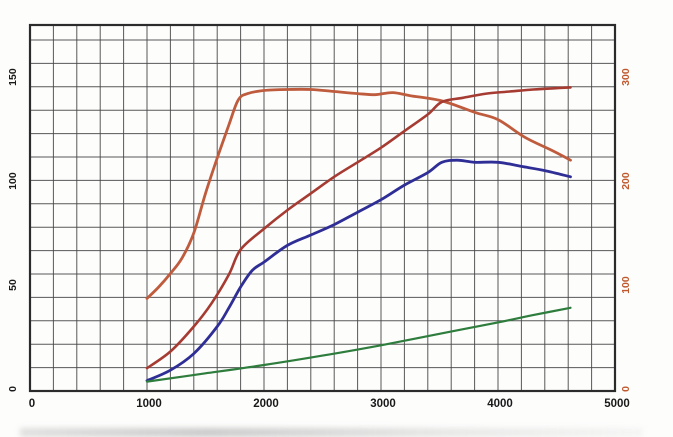 The height and width of the screenshot is (437, 673). Describe the element at coordinates (500, 404) in the screenshot. I see `x-axis-tick-label: 4000` at that location.